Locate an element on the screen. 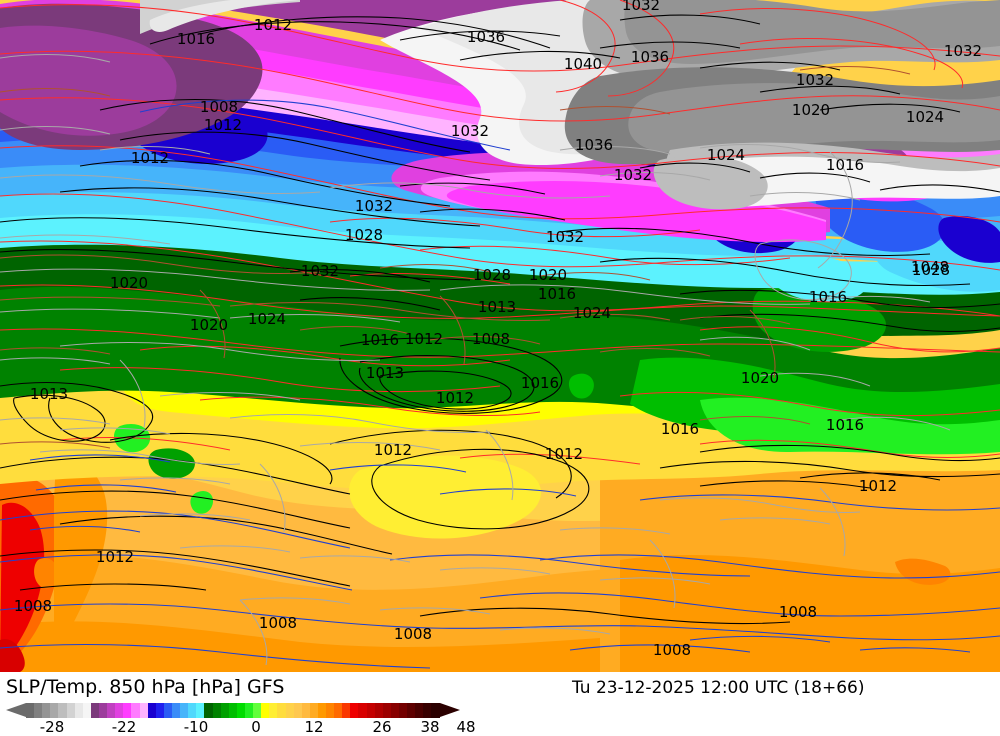  pressure-label: 1040 is located at coordinates (583, 64).